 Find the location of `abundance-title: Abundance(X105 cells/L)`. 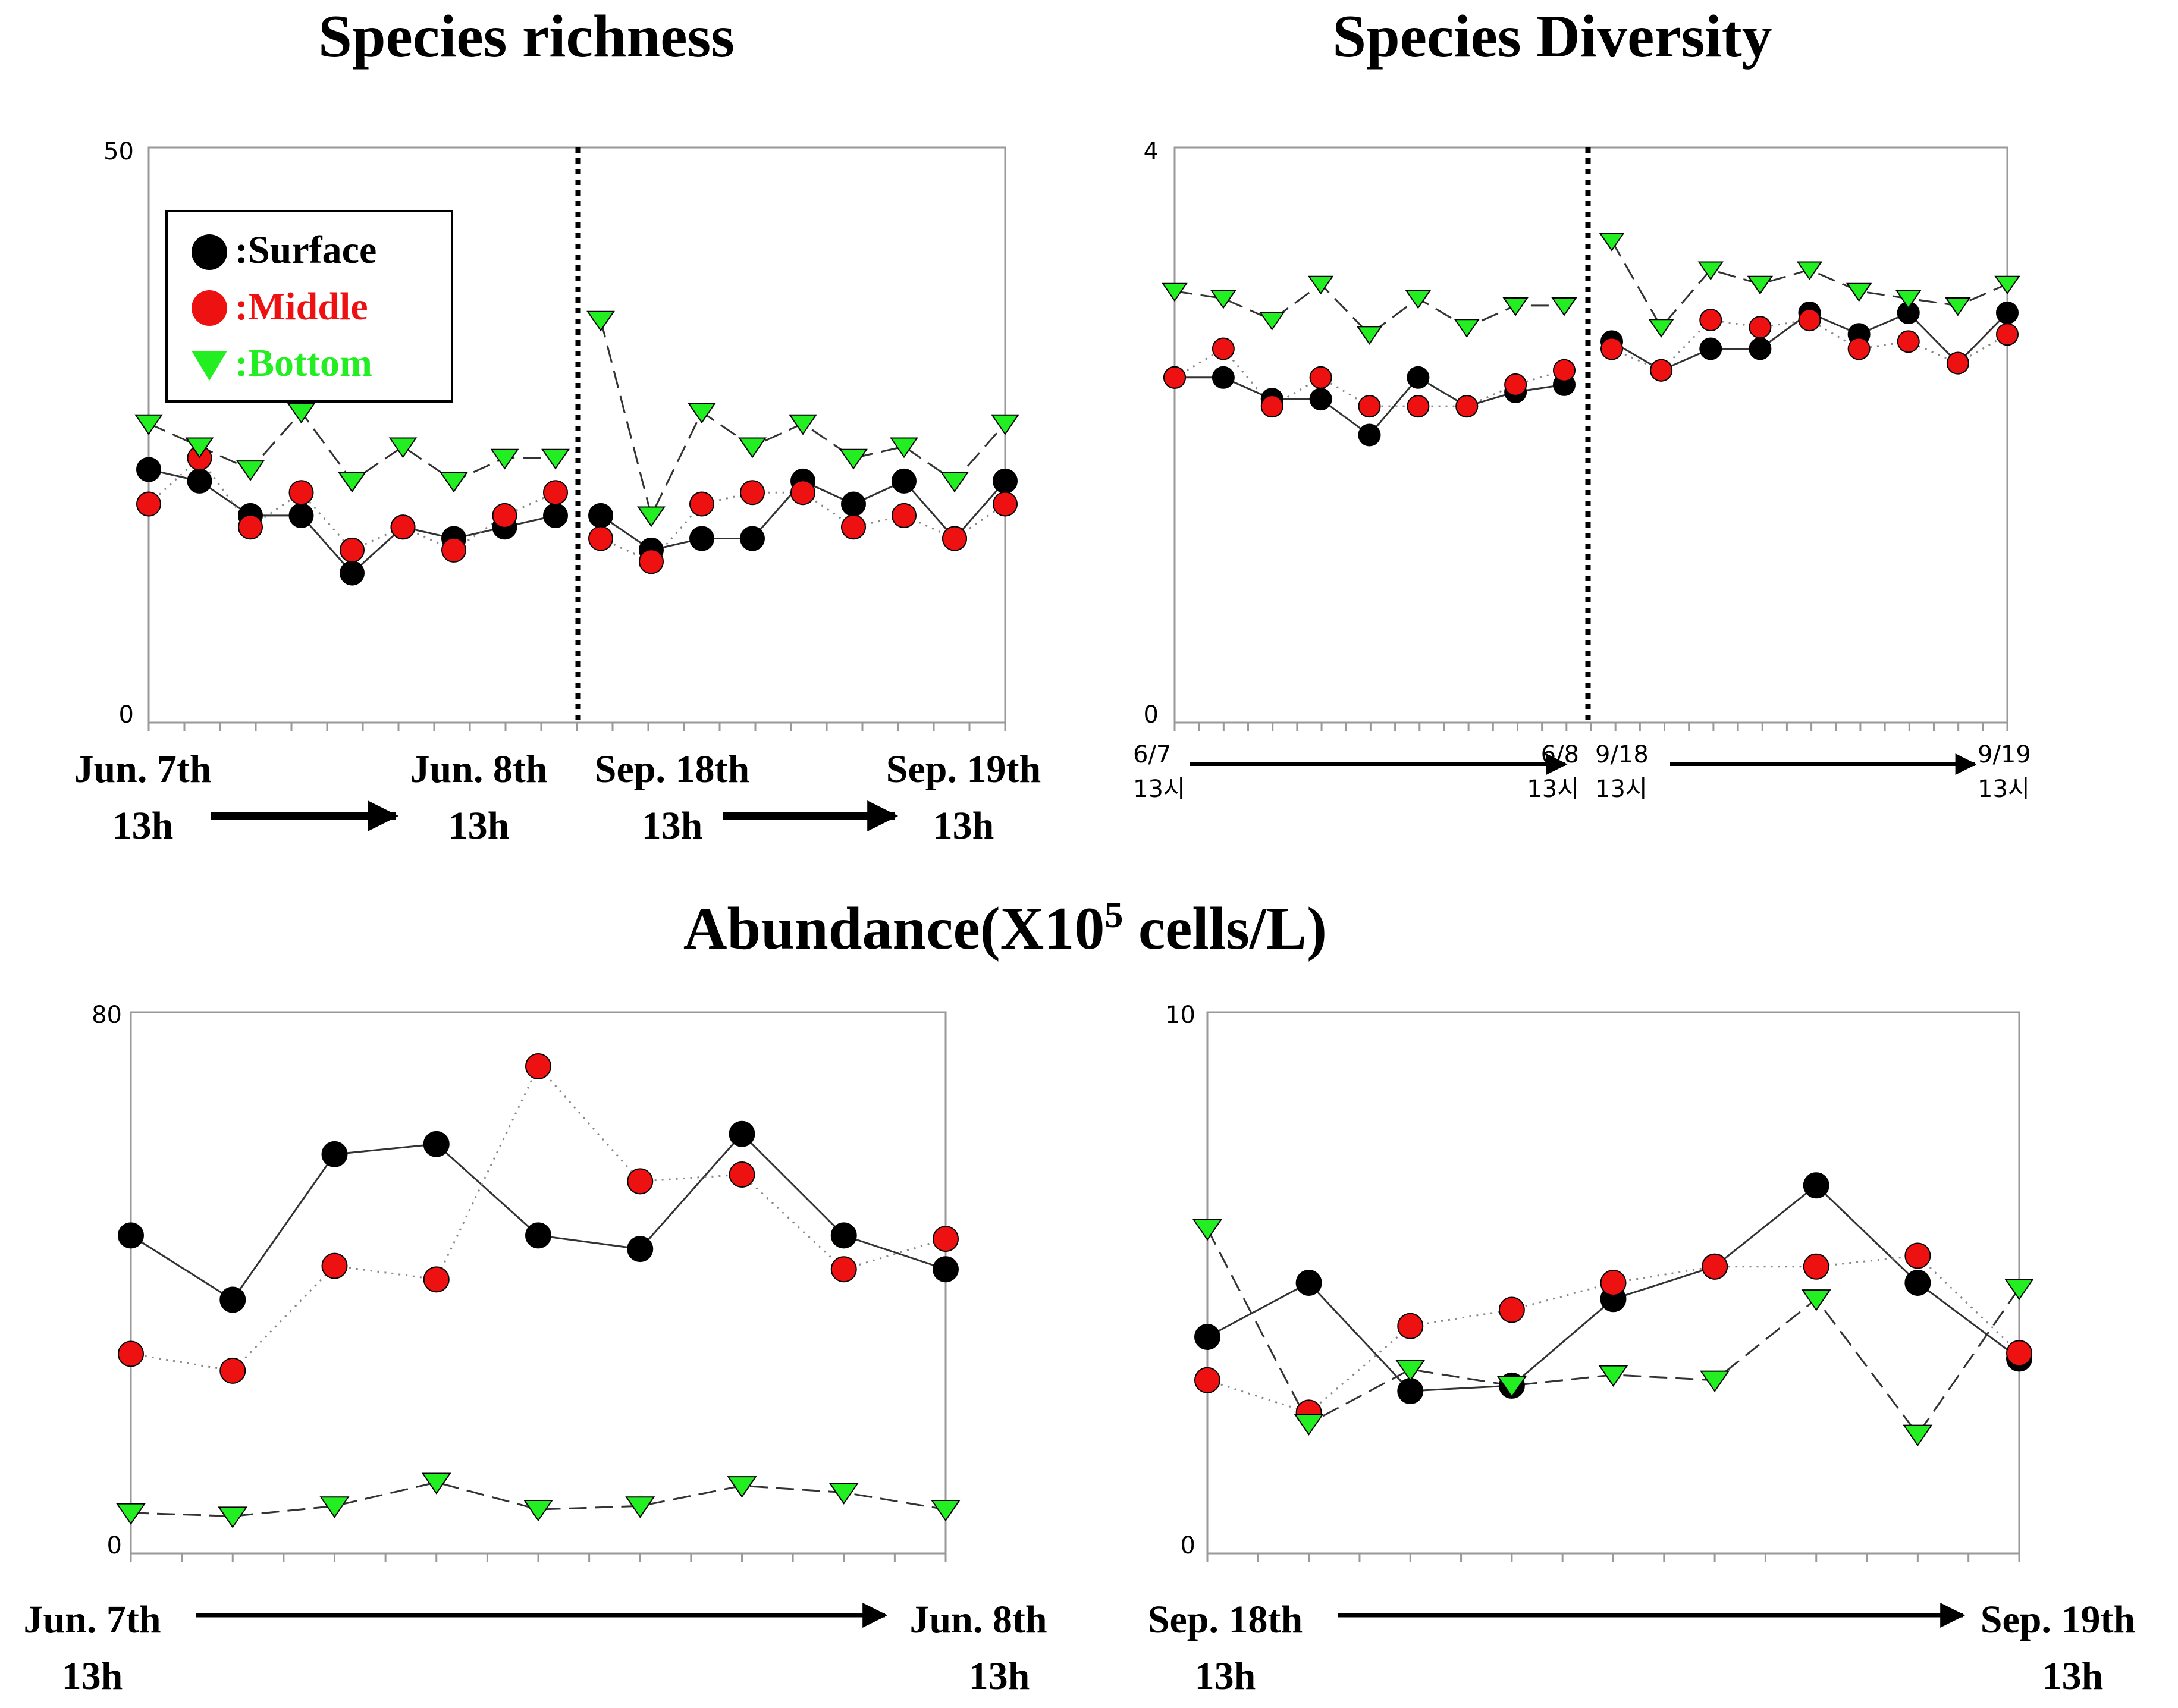

abundance-title: Abundance(X105 cells/L) is located at coordinates (1005, 929).